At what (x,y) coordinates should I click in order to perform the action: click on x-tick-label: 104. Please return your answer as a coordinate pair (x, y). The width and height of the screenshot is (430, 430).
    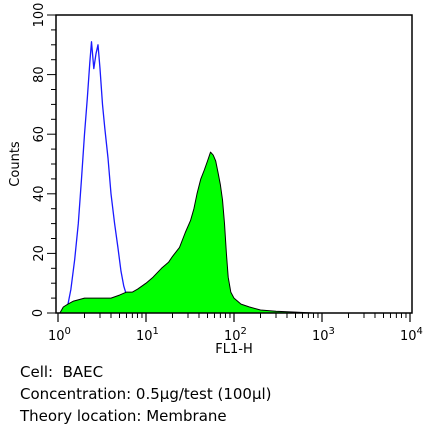
    Looking at the image, I should click on (411, 335).